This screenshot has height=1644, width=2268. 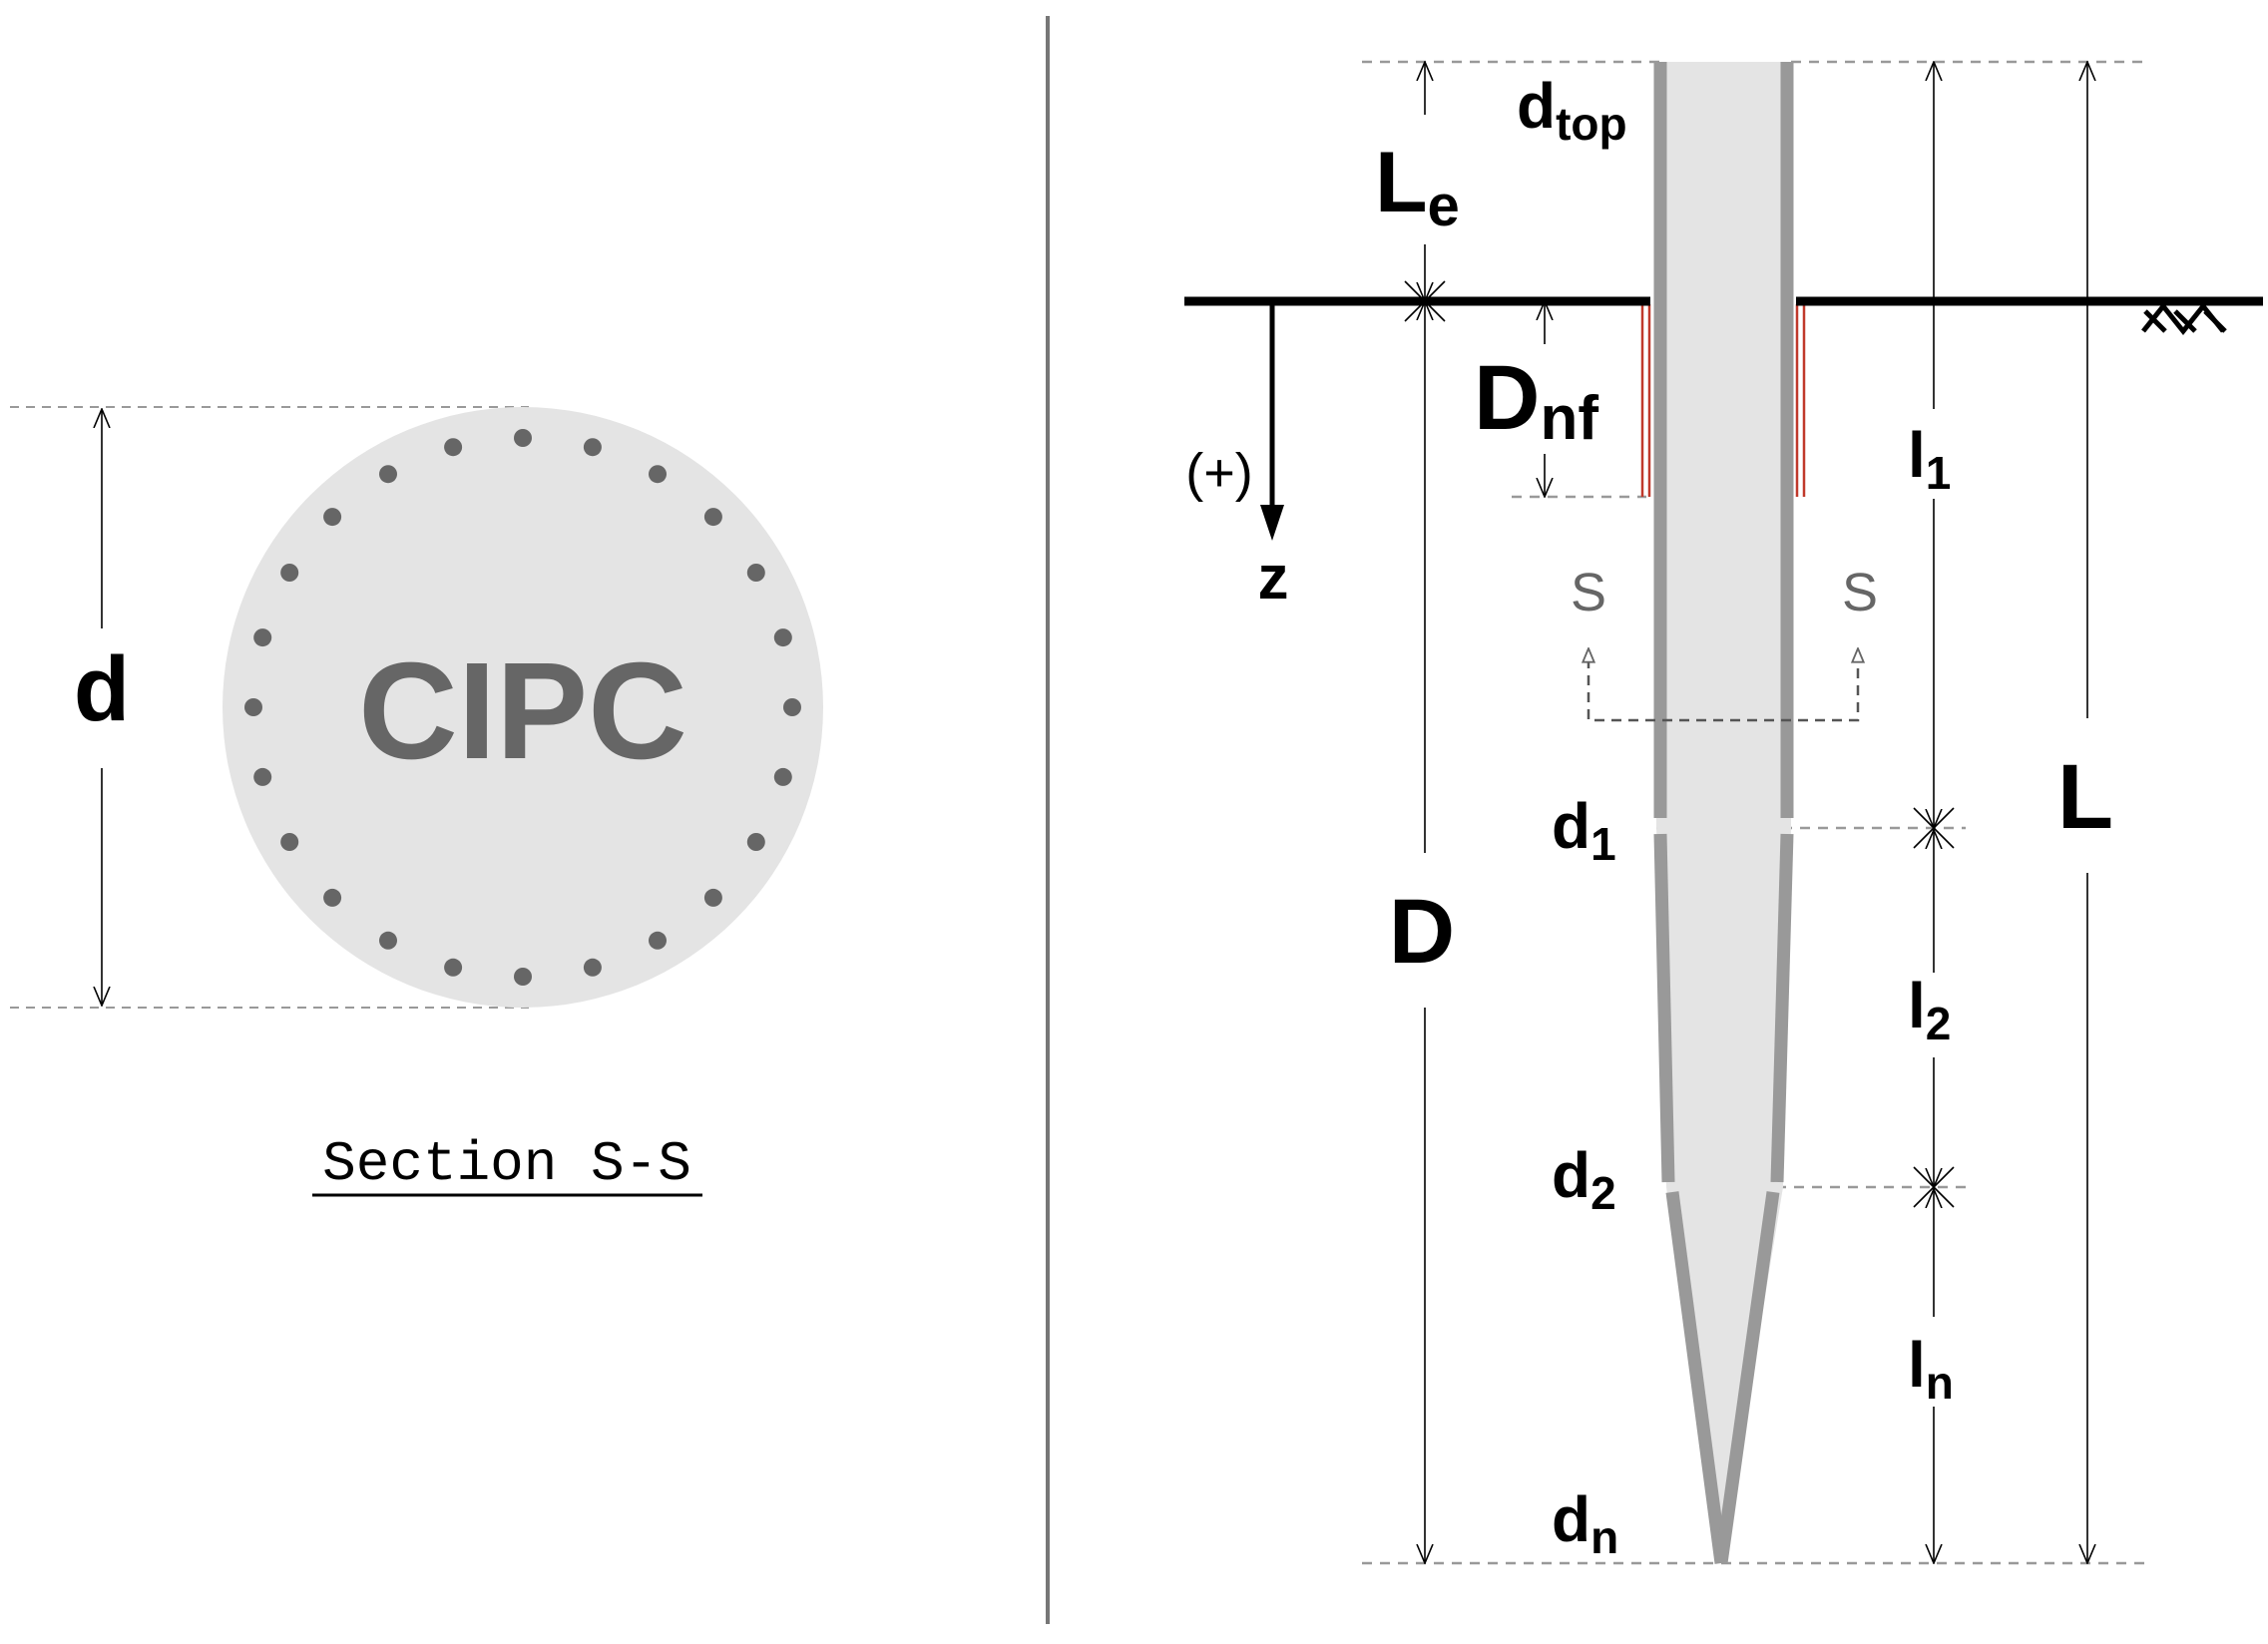 I want to click on section-mark-left: S, so click(x=1588, y=592).